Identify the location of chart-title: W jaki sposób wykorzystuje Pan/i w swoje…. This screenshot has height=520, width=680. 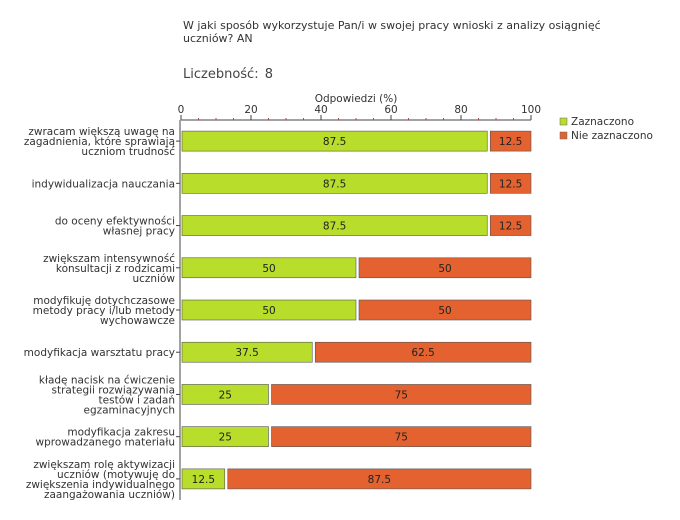
(392, 32).